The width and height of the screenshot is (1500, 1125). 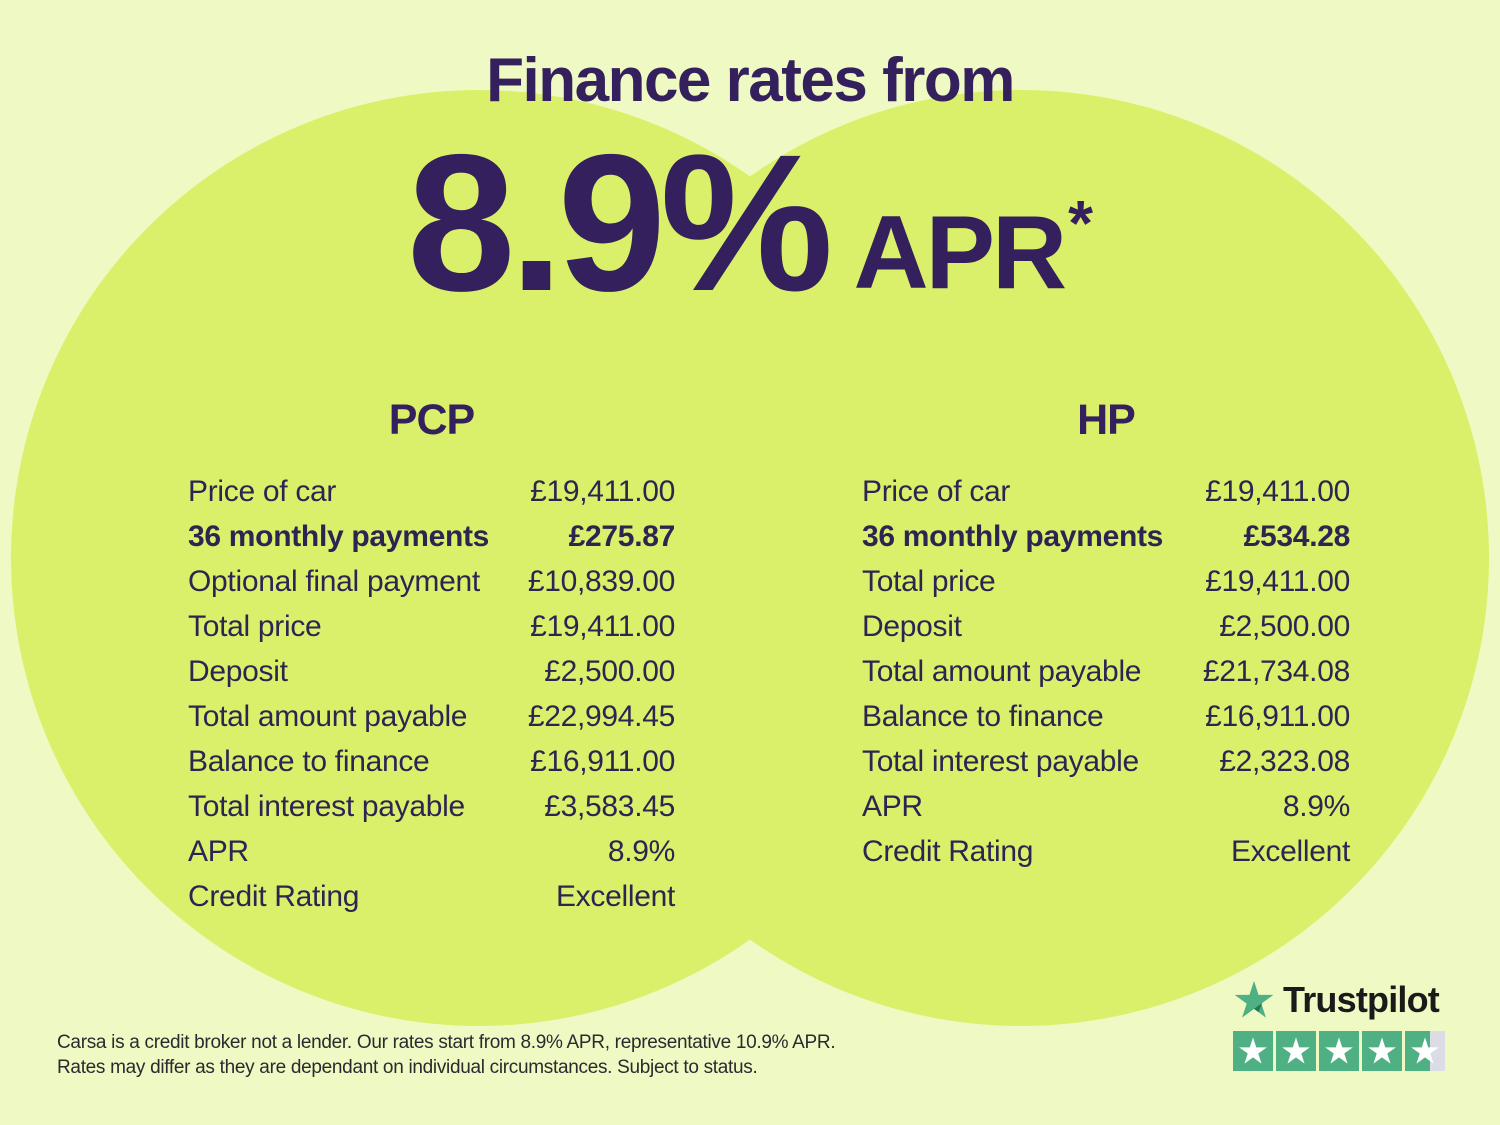 I want to click on trustpilot-logo: Trustpilot, so click(x=1339, y=1000).